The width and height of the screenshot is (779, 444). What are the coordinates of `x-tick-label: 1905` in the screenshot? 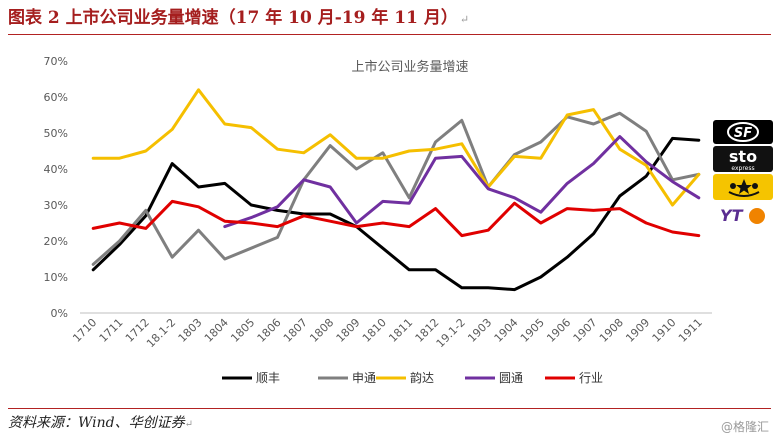 It's located at (532, 330).